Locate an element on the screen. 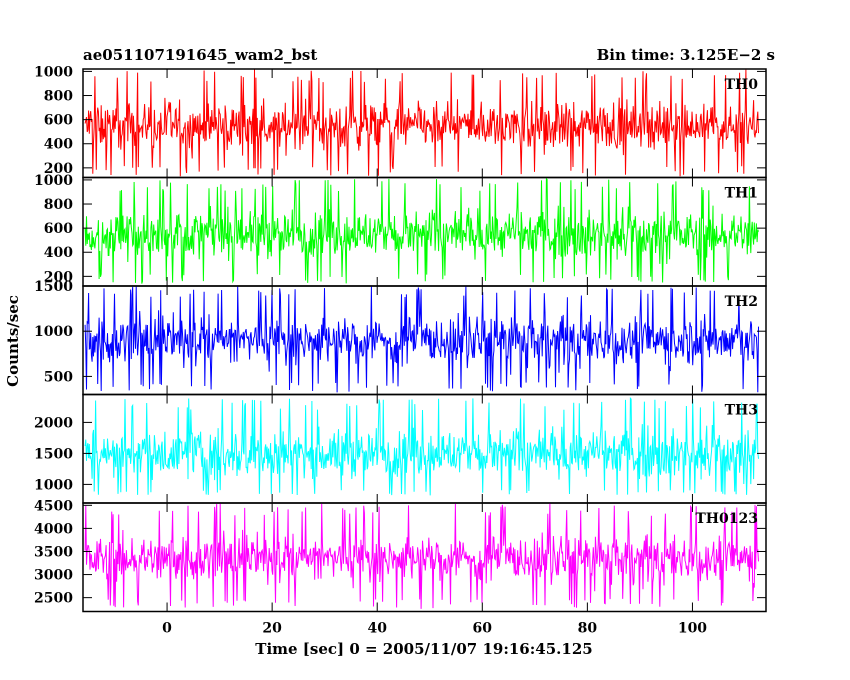 This screenshot has width=850, height=680. panel-th2: 500 1000 1500 TH2 is located at coordinates (400, 337).